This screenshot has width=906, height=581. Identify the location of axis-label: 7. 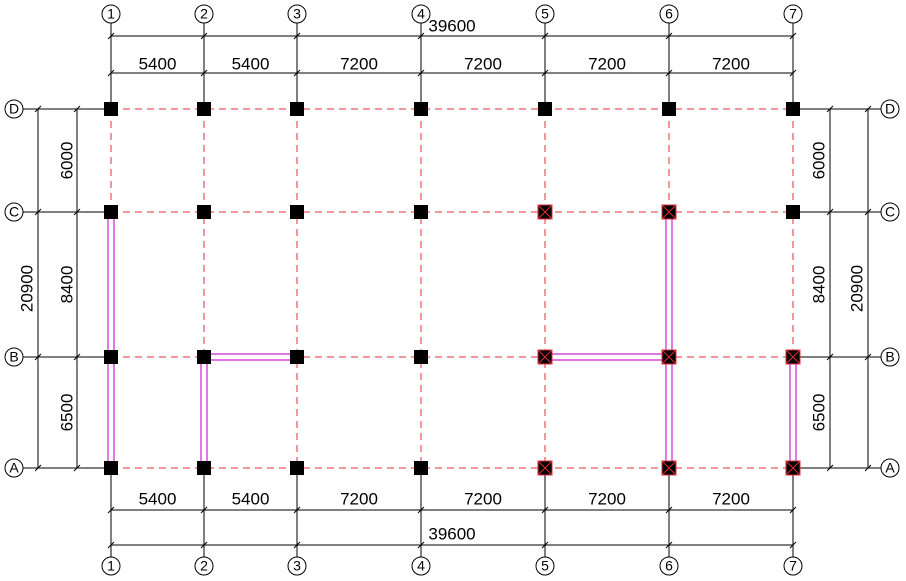
(793, 14).